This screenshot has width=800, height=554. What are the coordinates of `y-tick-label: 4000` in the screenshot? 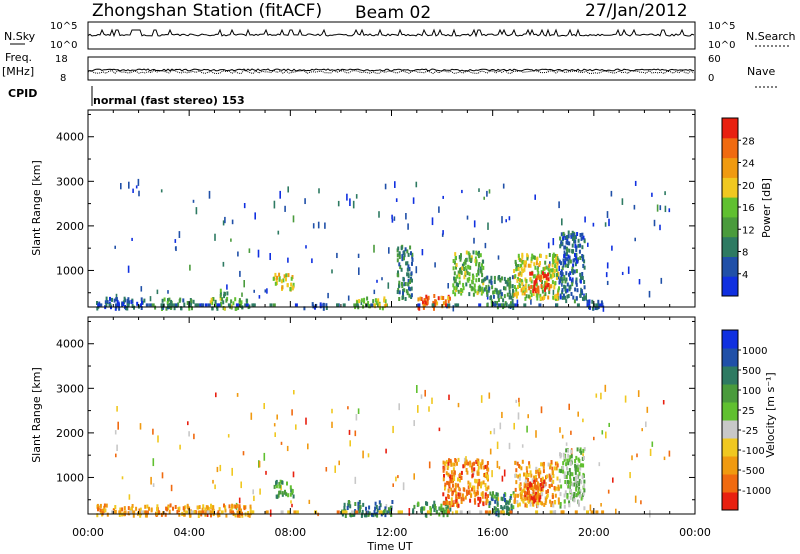 It's located at (70, 344).